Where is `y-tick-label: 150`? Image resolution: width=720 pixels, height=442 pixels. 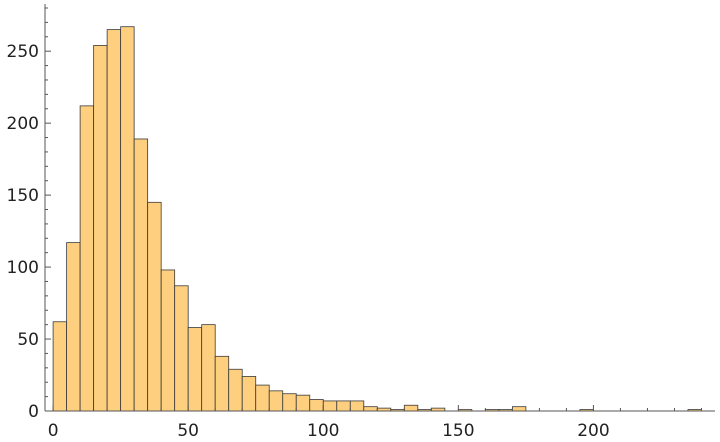
y-tick-label: 150 is located at coordinates (23, 196).